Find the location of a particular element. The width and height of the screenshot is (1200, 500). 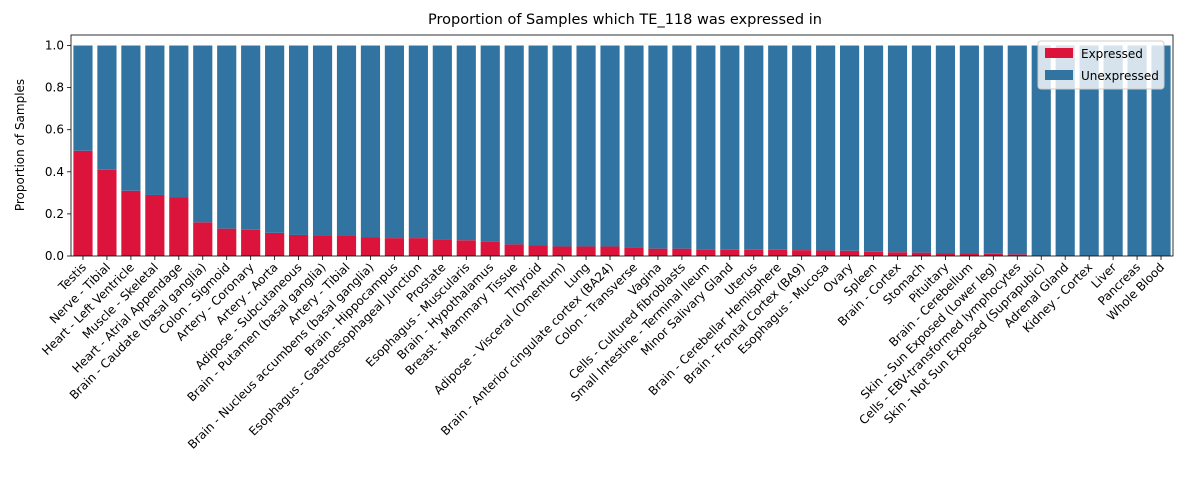

legend-swatch-unexpressed is located at coordinates (1059, 75).